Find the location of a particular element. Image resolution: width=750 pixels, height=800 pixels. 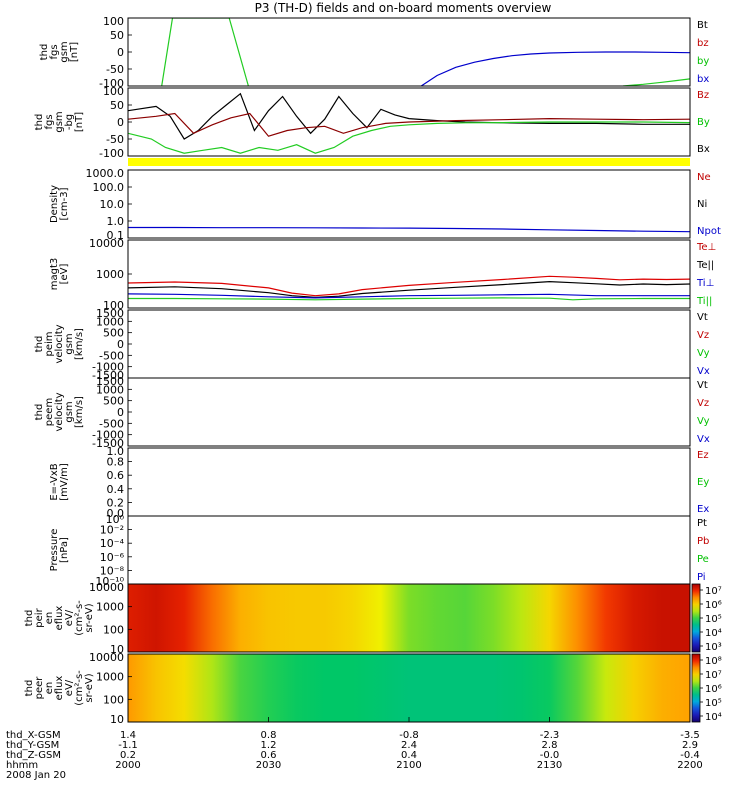

y-axis-label: Pressure is located at coordinates (54, 550).